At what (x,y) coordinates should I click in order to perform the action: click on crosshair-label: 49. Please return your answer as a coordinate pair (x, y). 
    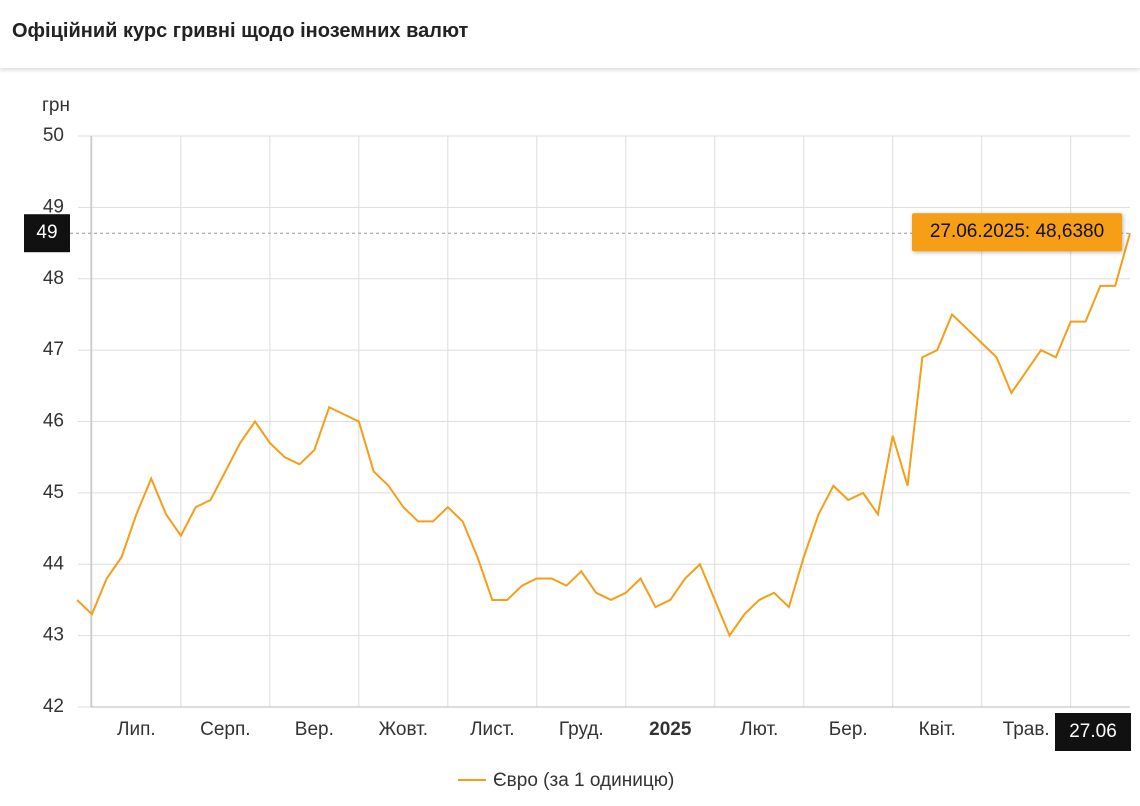
    Looking at the image, I should click on (46, 232).